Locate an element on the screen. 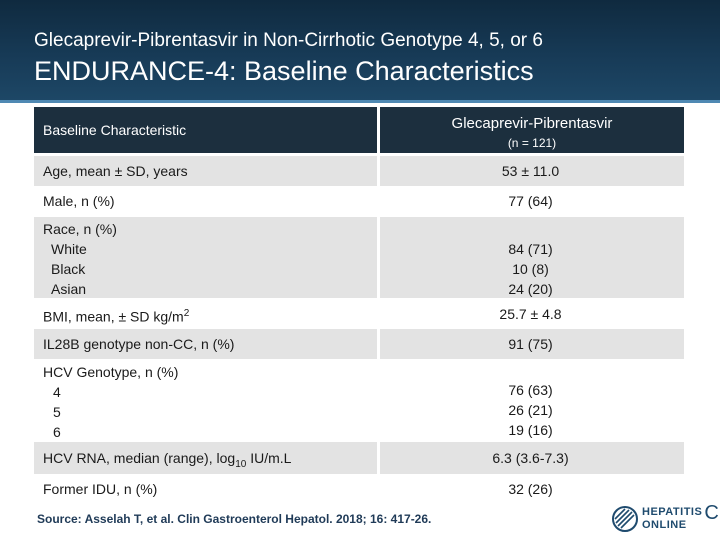 The width and height of the screenshot is (720, 540). header-divider is located at coordinates (360, 101).